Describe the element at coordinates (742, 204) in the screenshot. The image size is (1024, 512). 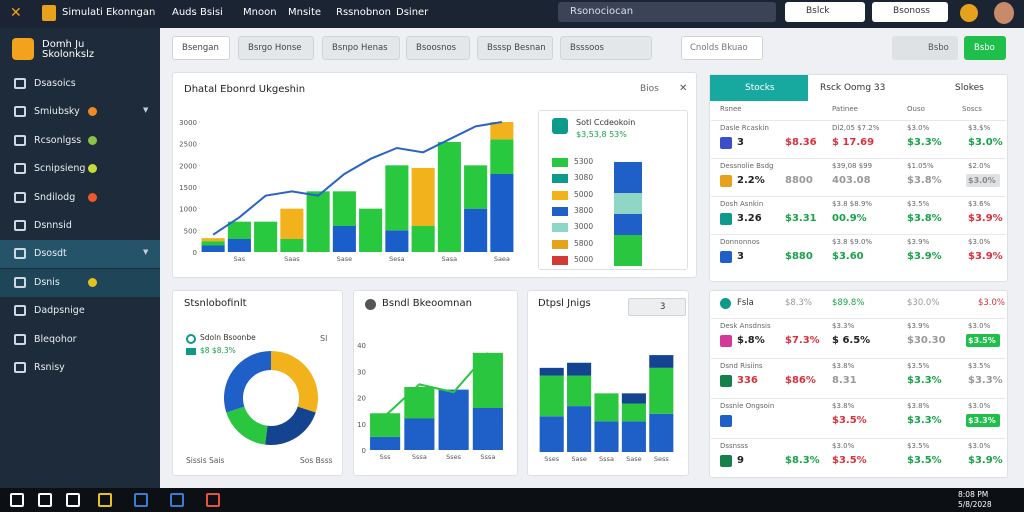
I see `cell-caption: Dosh Asnkin` at that location.